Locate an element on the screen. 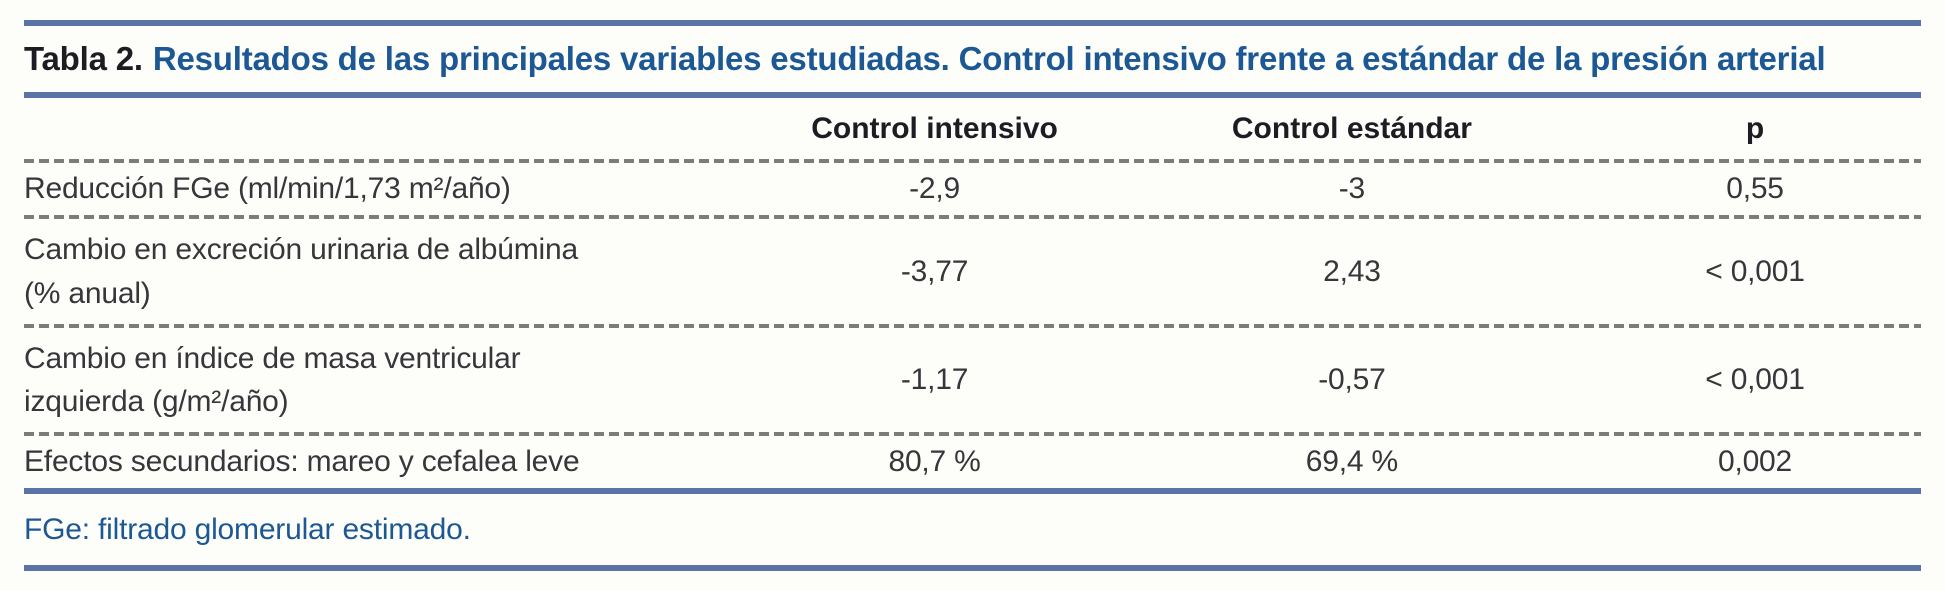 This screenshot has width=1945, height=591. cell-estandar: -0,57 is located at coordinates (1352, 379).